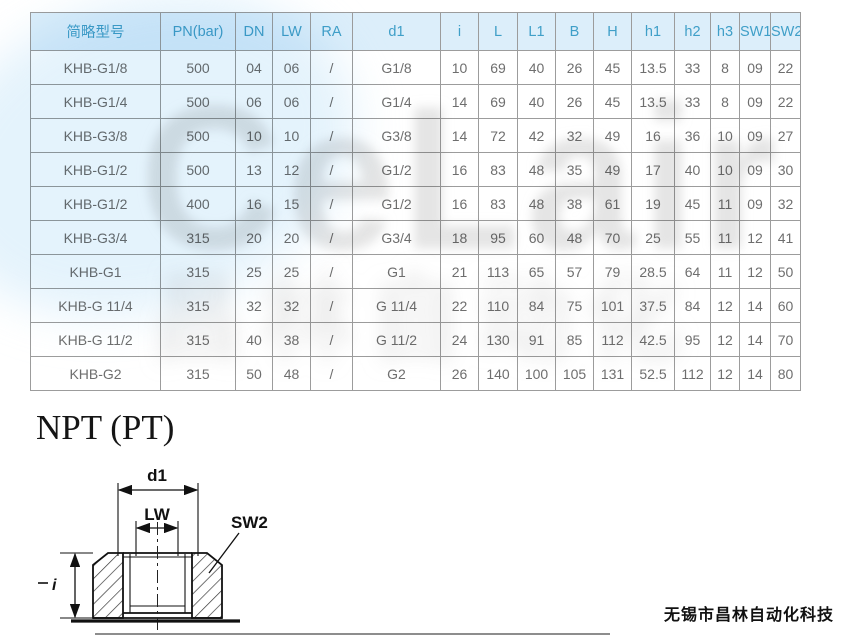 The image size is (850, 637). What do you see at coordinates (105, 427) in the screenshot?
I see `section-heading-npt: NPT (PT)` at bounding box center [105, 427].